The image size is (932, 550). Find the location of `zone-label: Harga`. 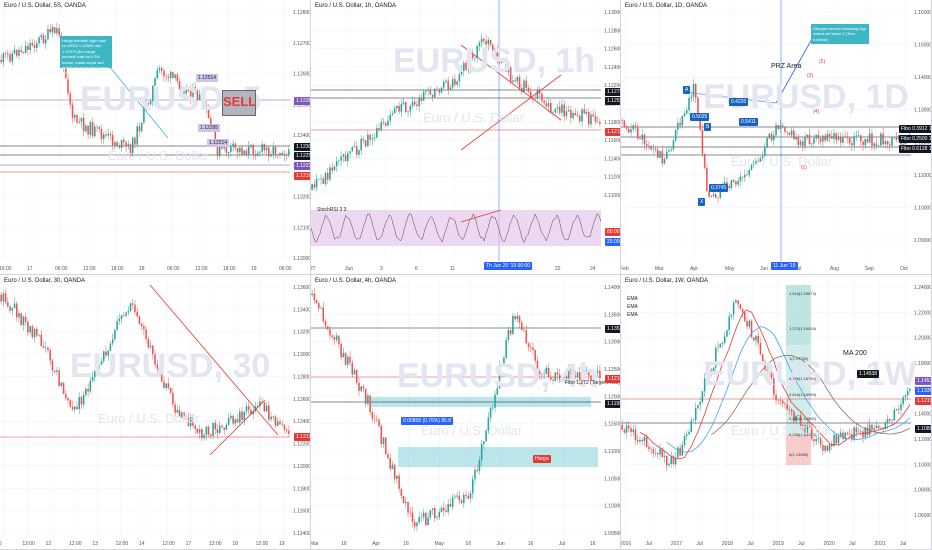

zone-label: Harga is located at coordinates (542, 459).